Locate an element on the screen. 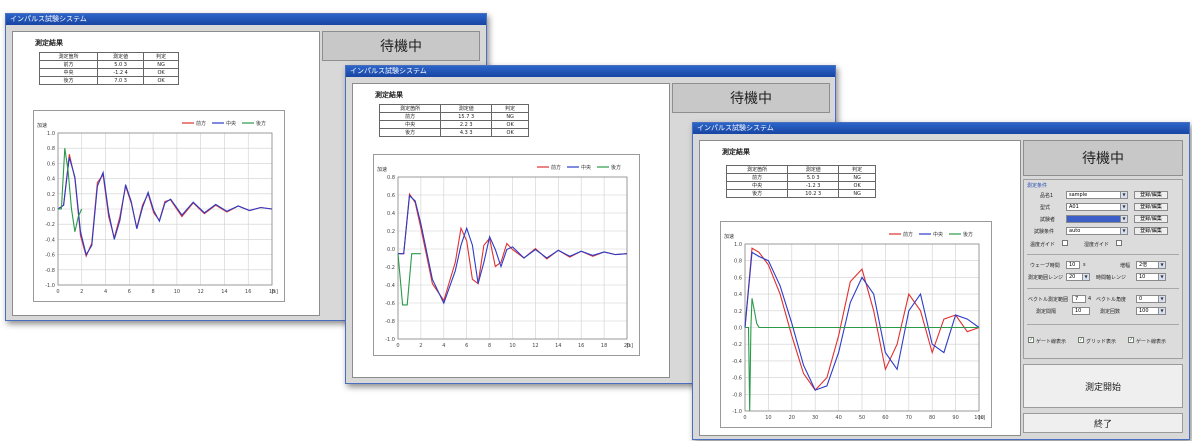  vector-angle-select: 0 ▼ is located at coordinates (1151, 299).